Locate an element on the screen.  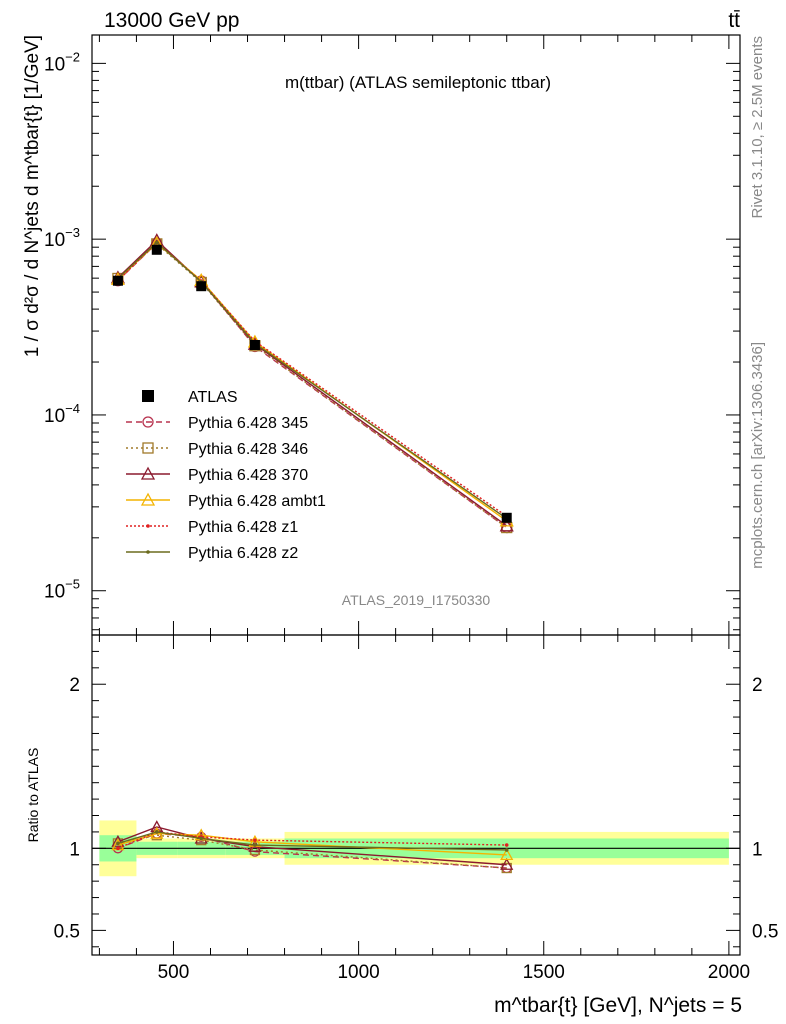
x-tick-label: 500 is located at coordinates (174, 972).